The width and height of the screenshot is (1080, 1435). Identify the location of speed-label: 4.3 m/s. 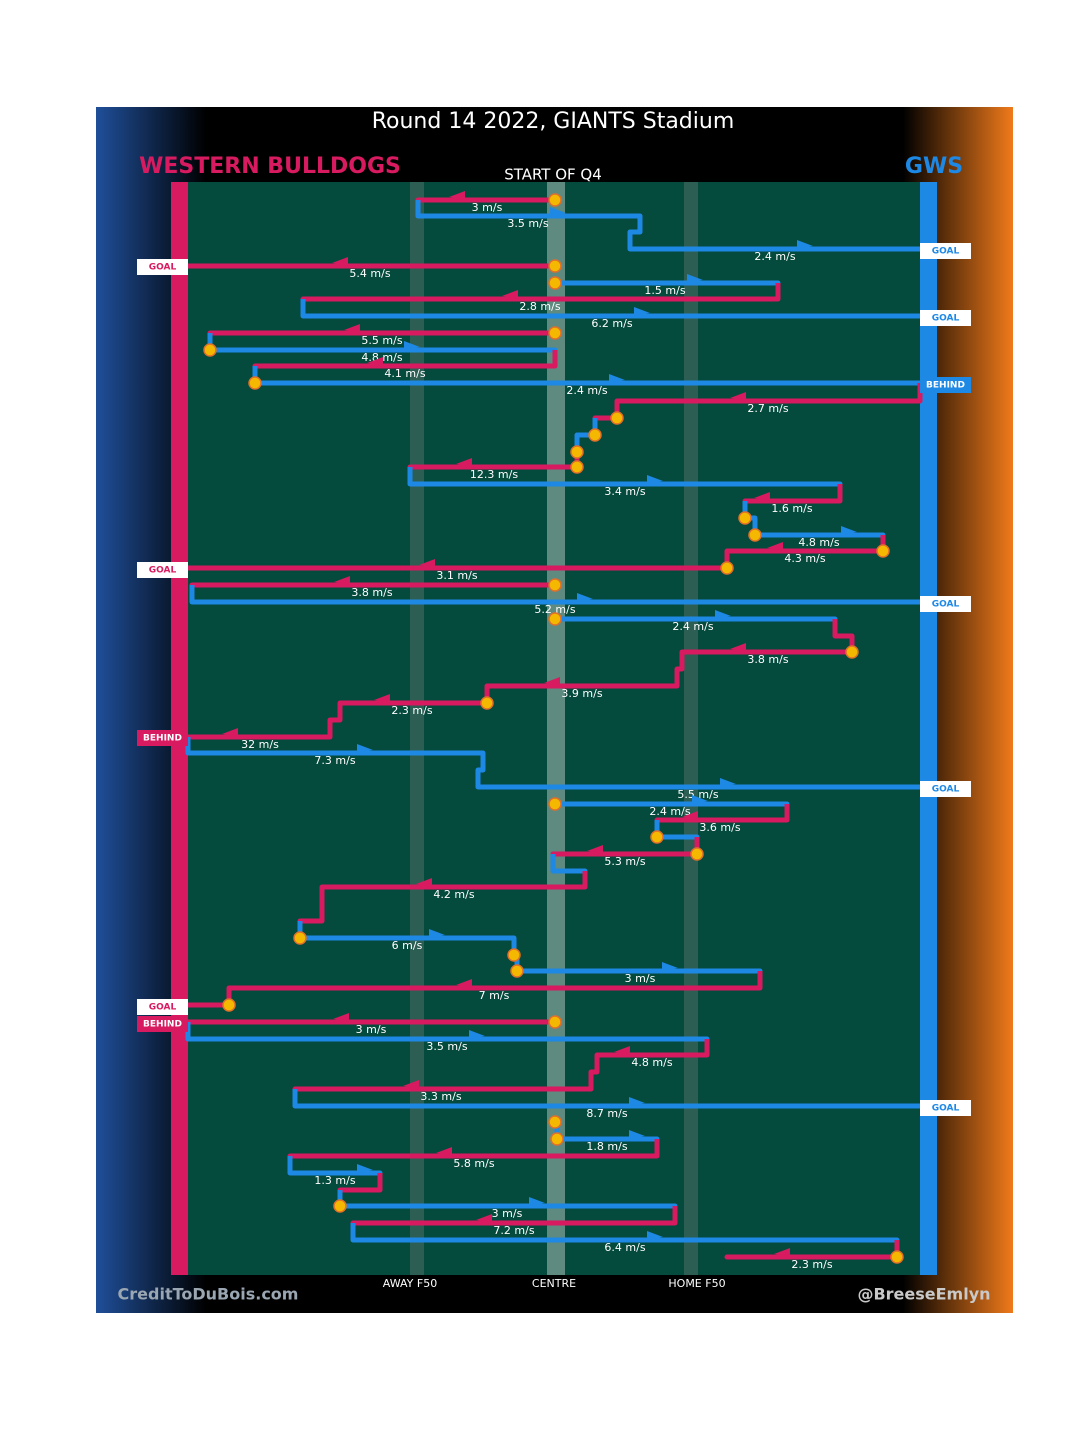
(804, 558).